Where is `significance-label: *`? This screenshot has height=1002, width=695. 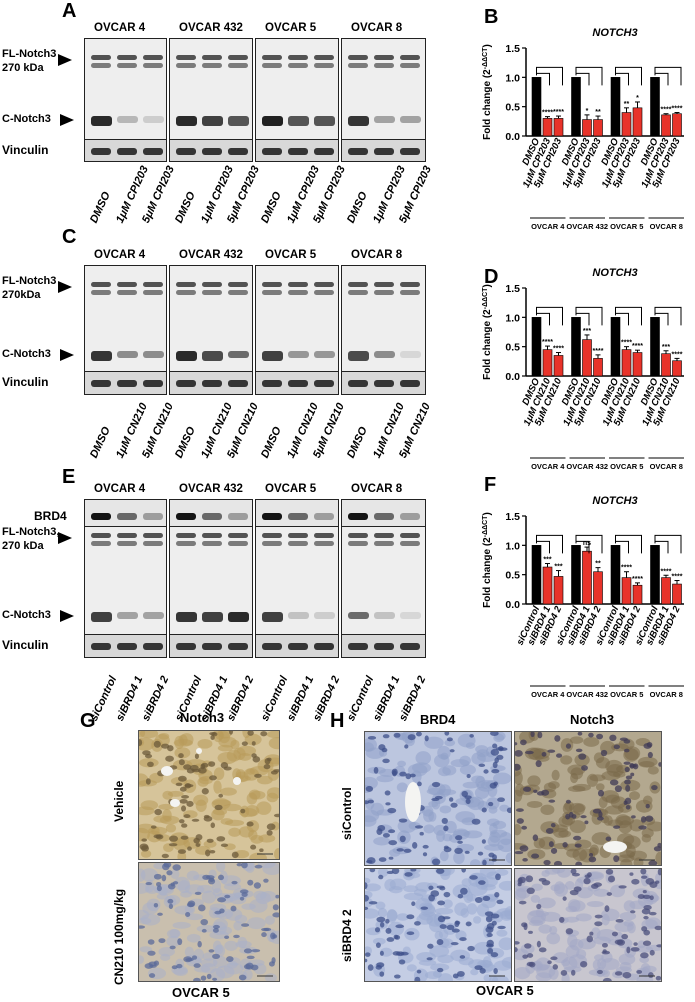 significance-label: * is located at coordinates (587, 111).